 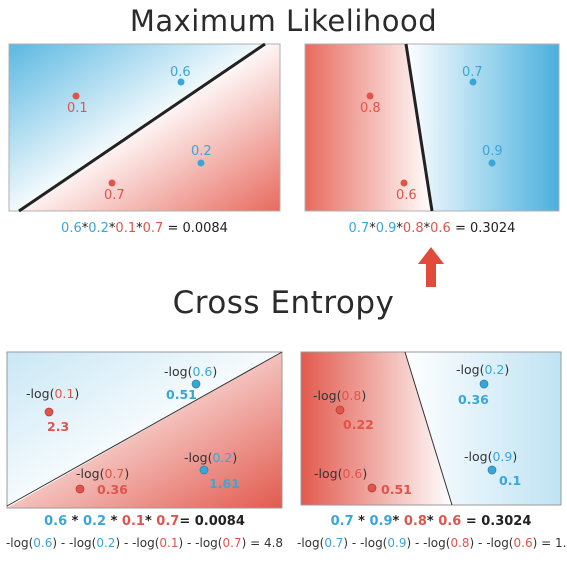 I want to click on title-cross-entropy: Cross Entropy, so click(x=283, y=303).